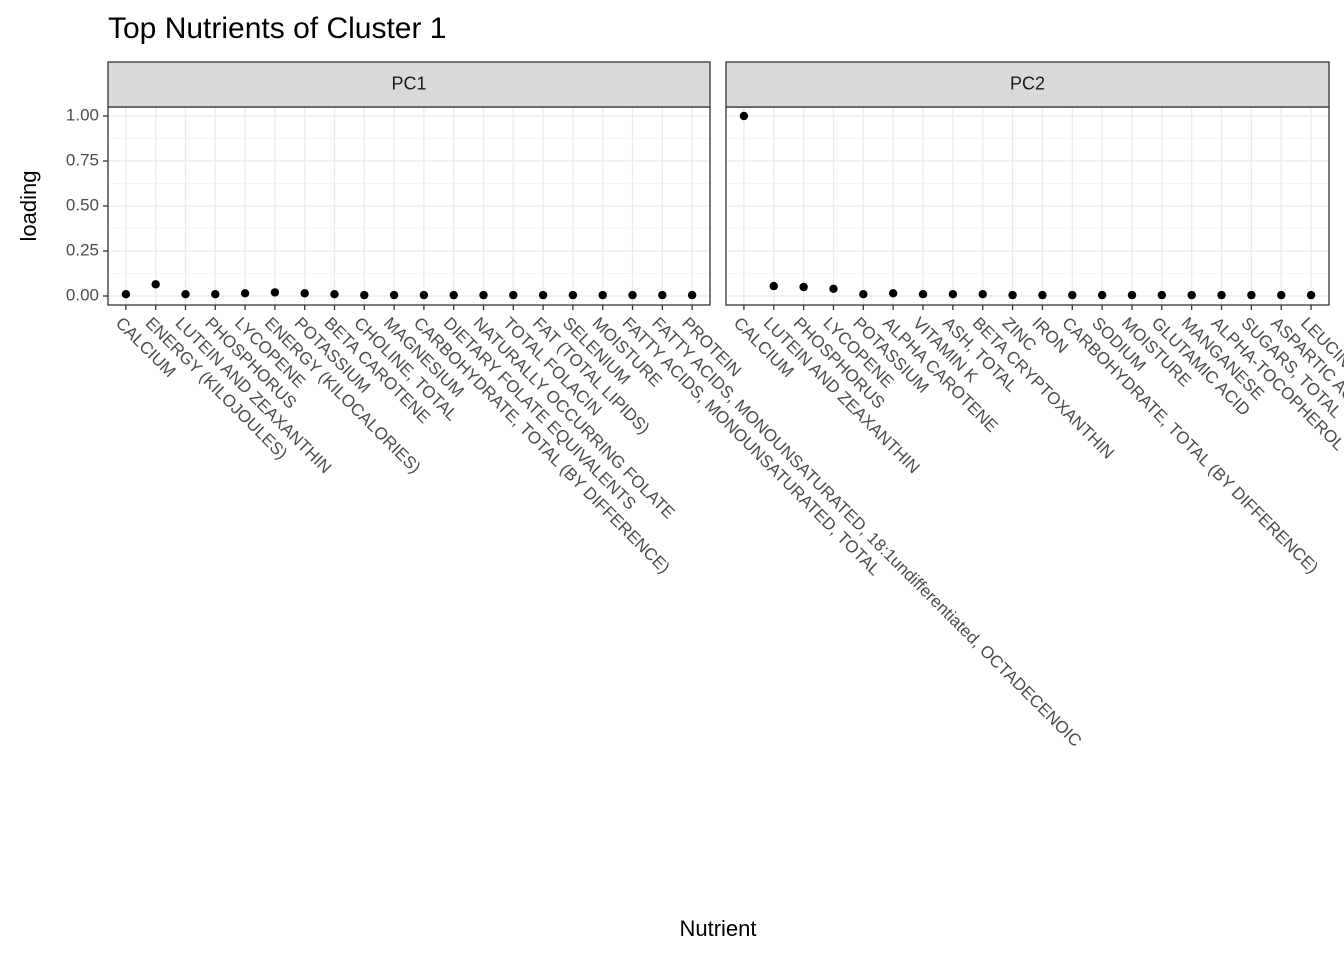 This screenshot has width=1344, height=960. I want to click on y-tick-label: 0.50, so click(82, 204).